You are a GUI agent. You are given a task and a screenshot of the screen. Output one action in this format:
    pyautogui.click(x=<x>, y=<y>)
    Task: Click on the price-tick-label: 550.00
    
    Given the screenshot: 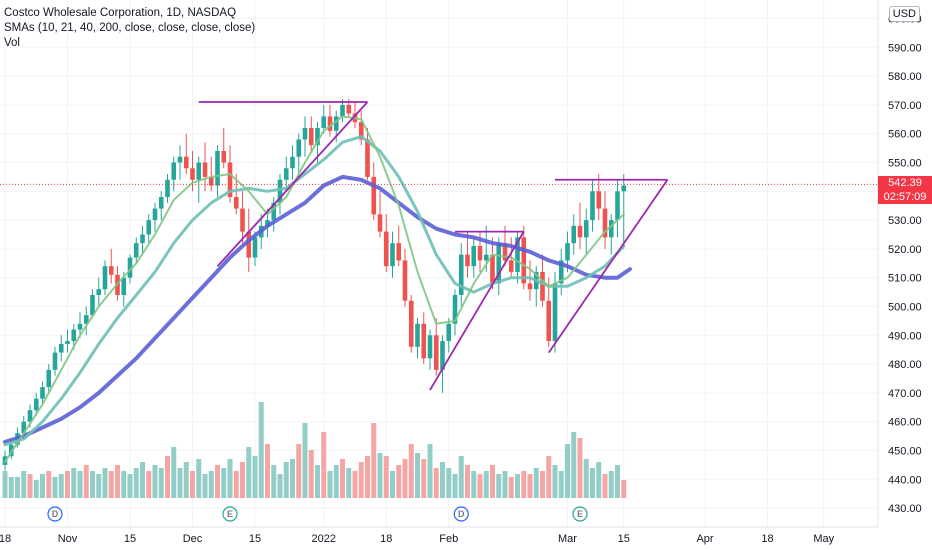 What is the action you would take?
    pyautogui.click(x=905, y=164)
    